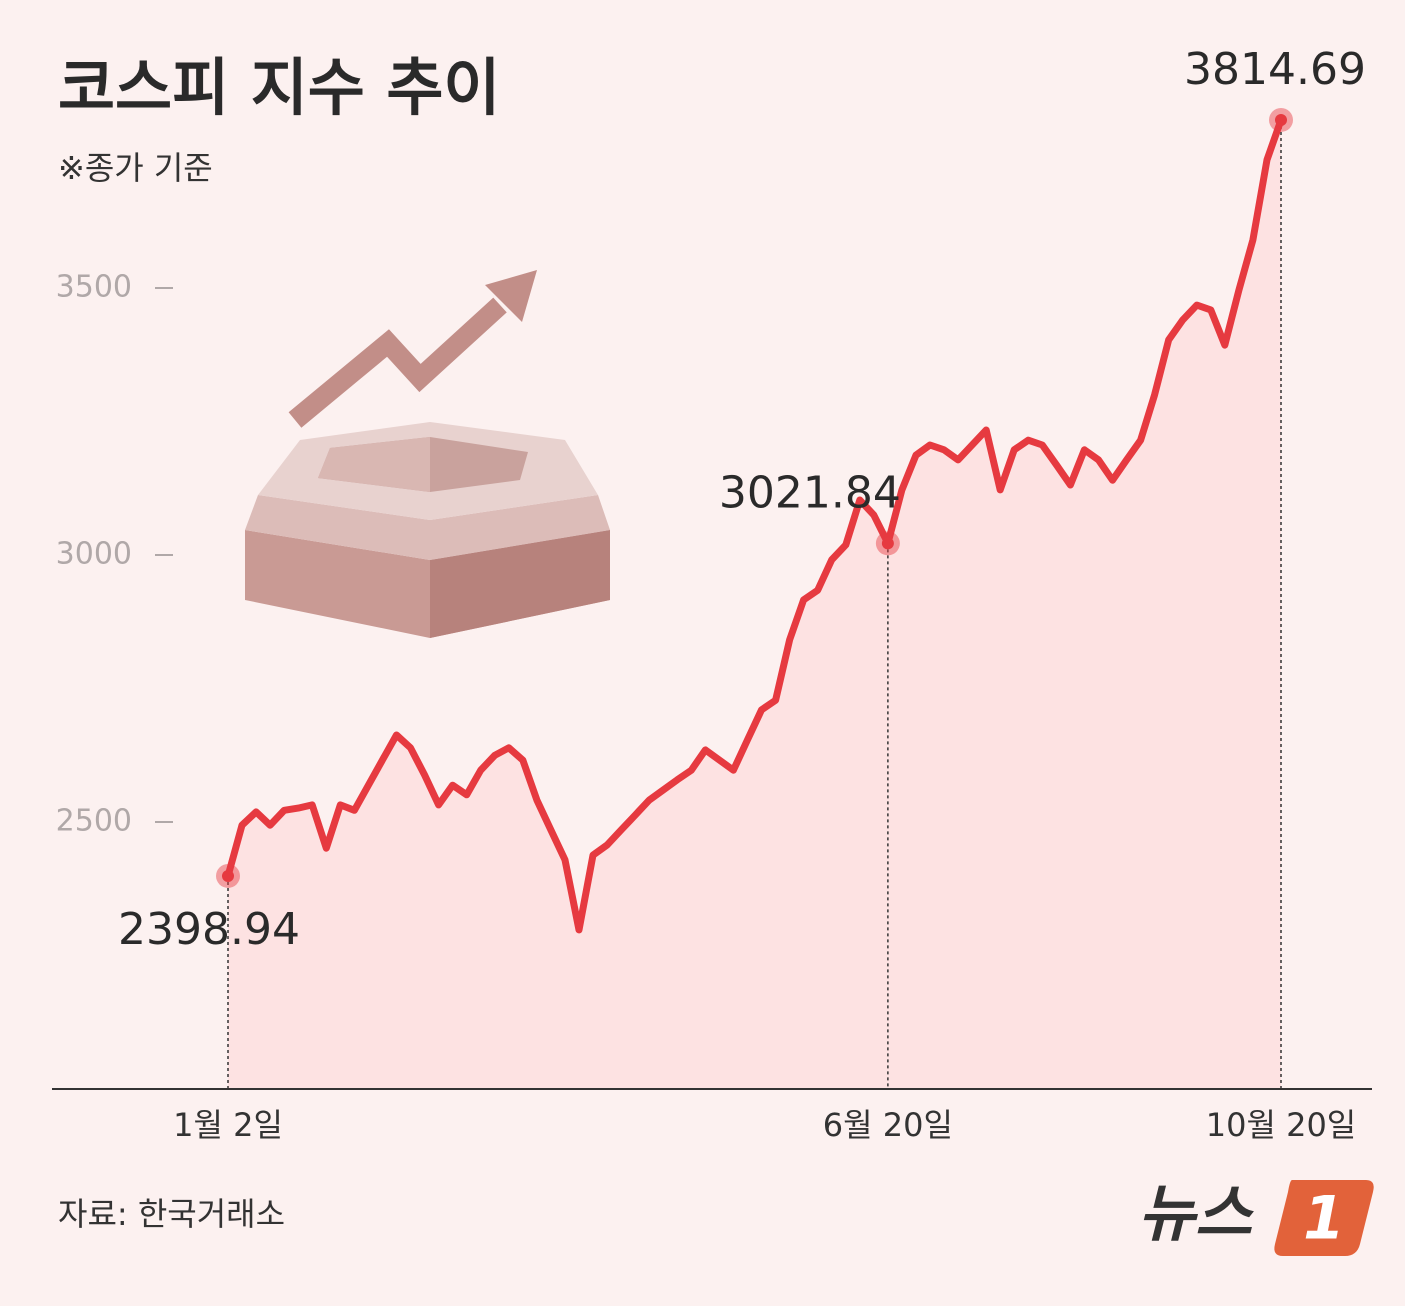  What do you see at coordinates (94, 554) in the screenshot?
I see `y-tick-label: 3000` at bounding box center [94, 554].